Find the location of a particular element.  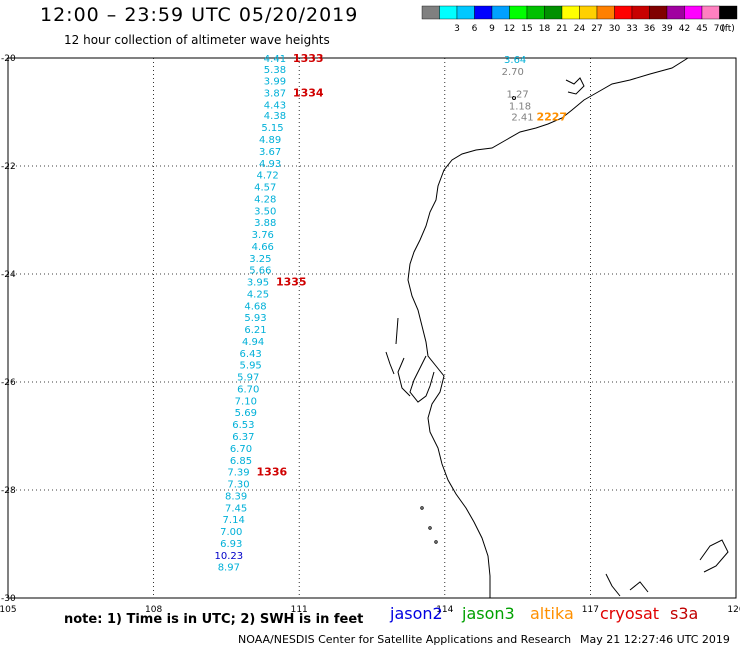

swh-value-main: 5.95 is located at coordinates (251, 366).